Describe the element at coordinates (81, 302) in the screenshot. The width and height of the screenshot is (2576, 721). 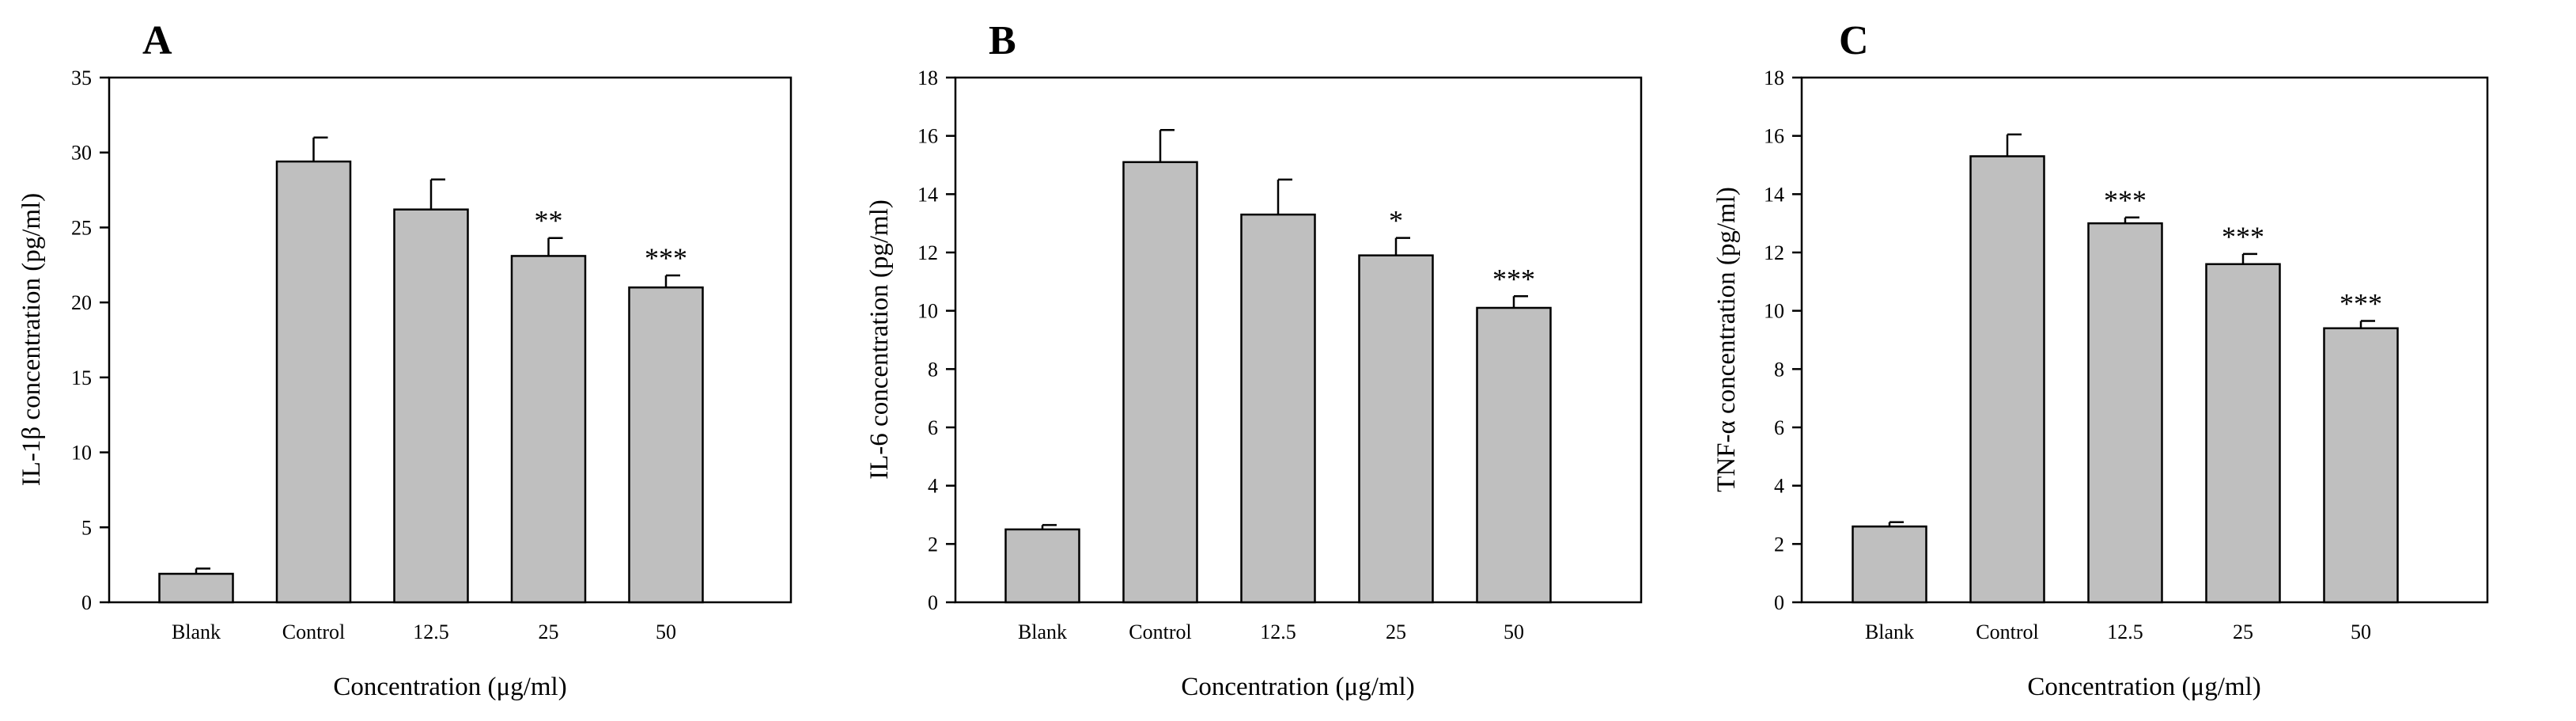
I see `y-tick-label: 20` at that location.